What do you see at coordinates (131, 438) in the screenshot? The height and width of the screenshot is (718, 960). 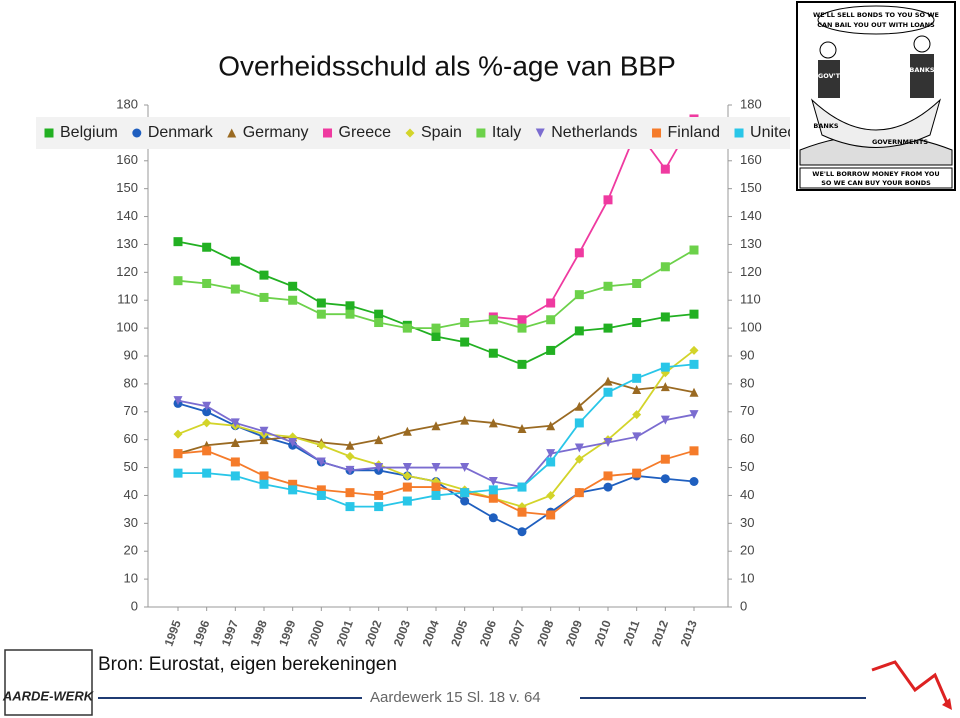 I see `y-tick-label: 60` at bounding box center [131, 438].